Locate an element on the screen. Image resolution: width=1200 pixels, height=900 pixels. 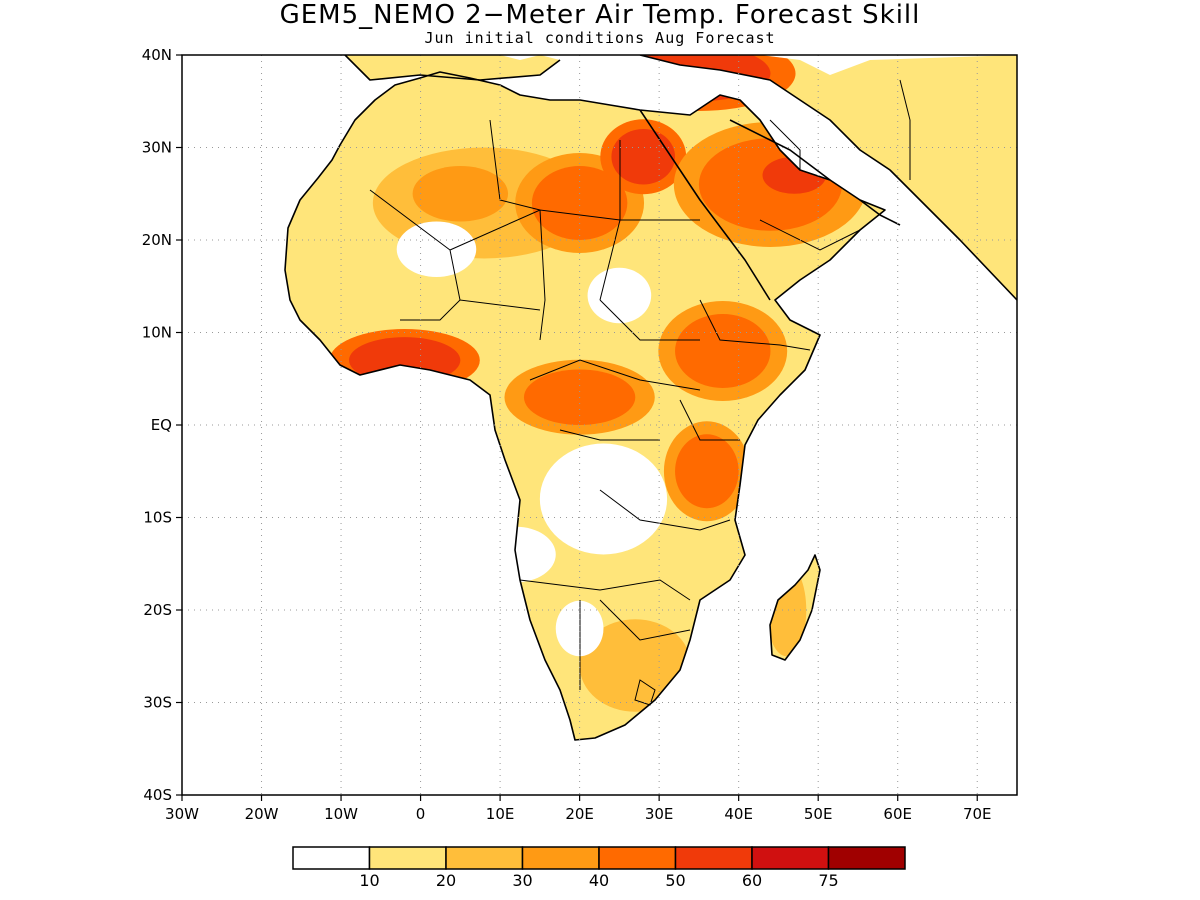
colorbar-label: 30 is located at coordinates (522, 880).